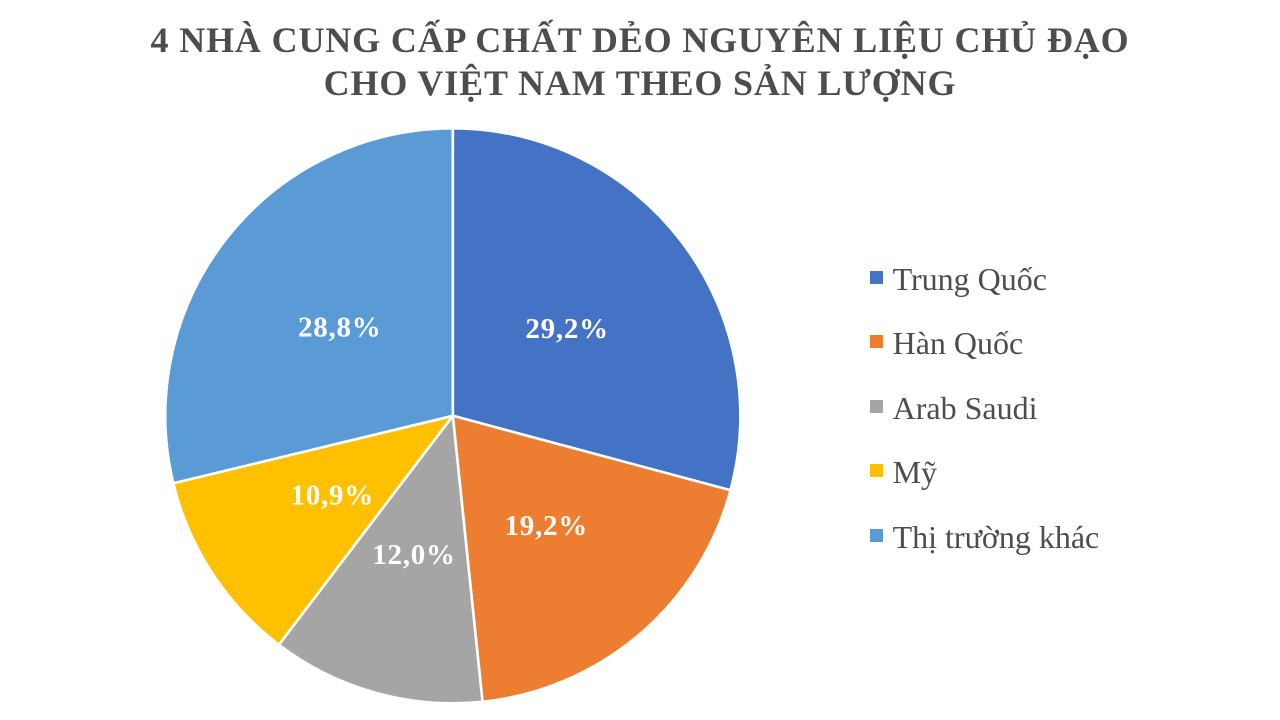  I want to click on svg-text: 28,8%, so click(340, 327).